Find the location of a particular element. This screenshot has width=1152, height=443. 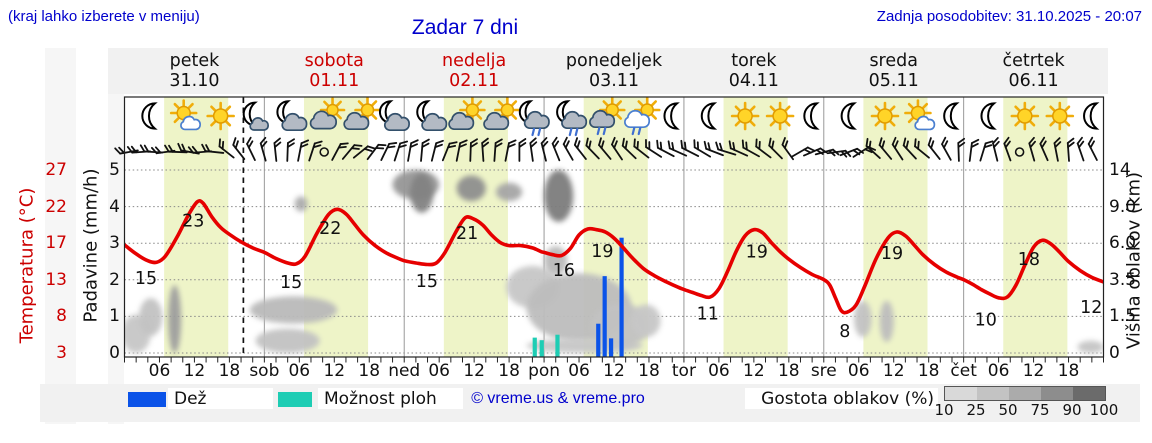

shower-bars is located at coordinates (546, 345).